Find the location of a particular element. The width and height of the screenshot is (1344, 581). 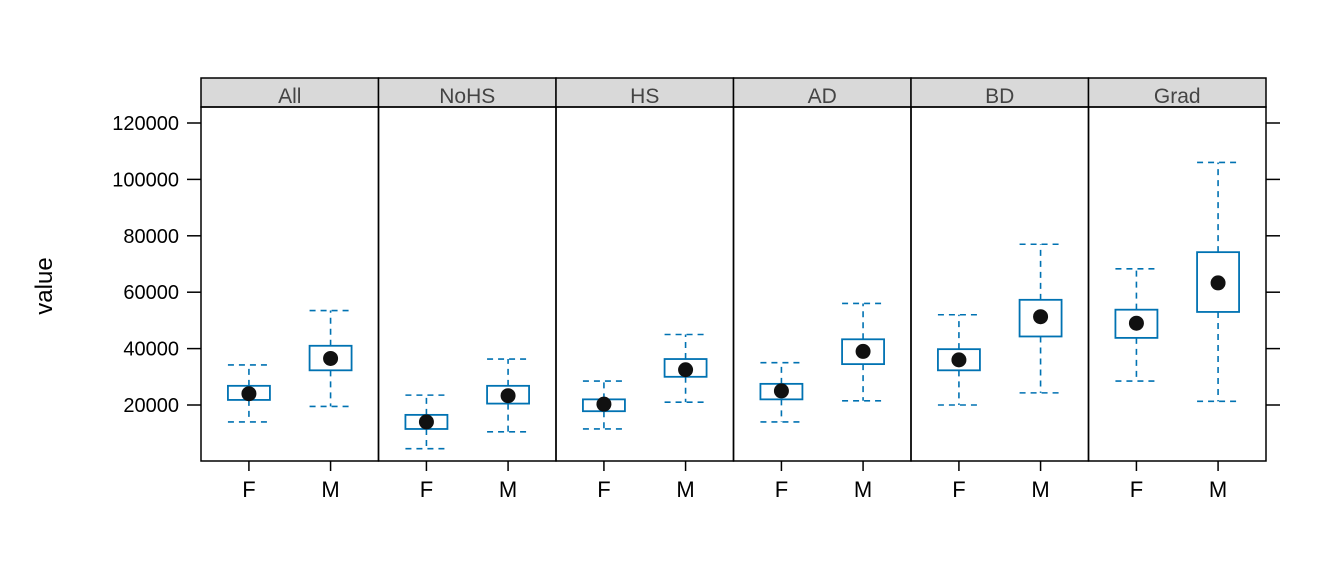

y-tick-label: 60000 is located at coordinates (151, 293).